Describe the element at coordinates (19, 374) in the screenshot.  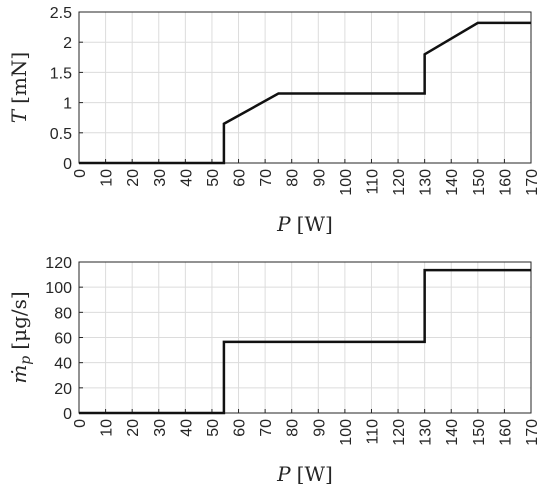
I see `y-axis-label-variable: ṁ` at that location.